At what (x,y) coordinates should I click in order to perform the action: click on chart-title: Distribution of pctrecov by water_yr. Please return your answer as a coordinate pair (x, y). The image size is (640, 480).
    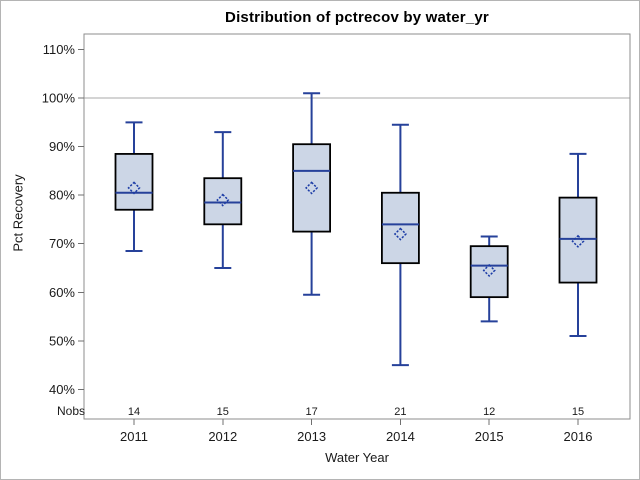
    Looking at the image, I should click on (357, 17).